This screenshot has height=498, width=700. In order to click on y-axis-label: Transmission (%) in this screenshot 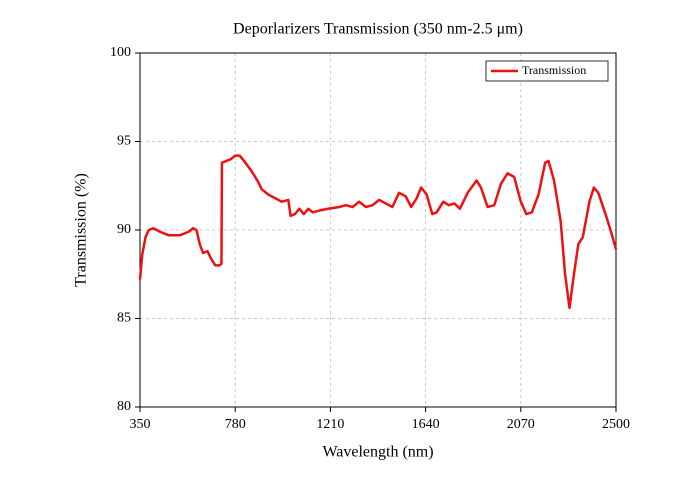, I will do `click(81, 230)`.